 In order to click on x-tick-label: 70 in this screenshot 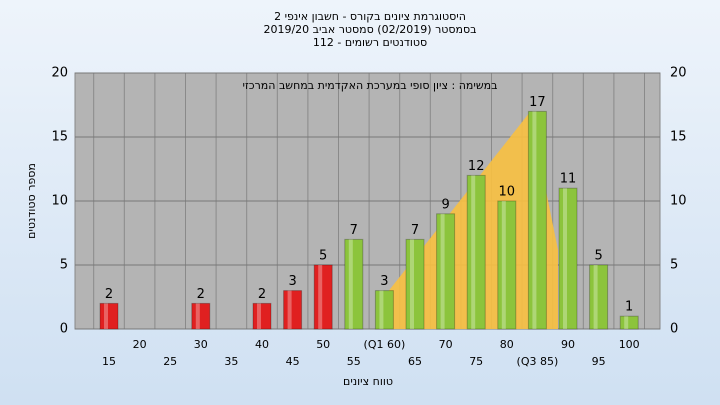, I will do `click(446, 344)`.